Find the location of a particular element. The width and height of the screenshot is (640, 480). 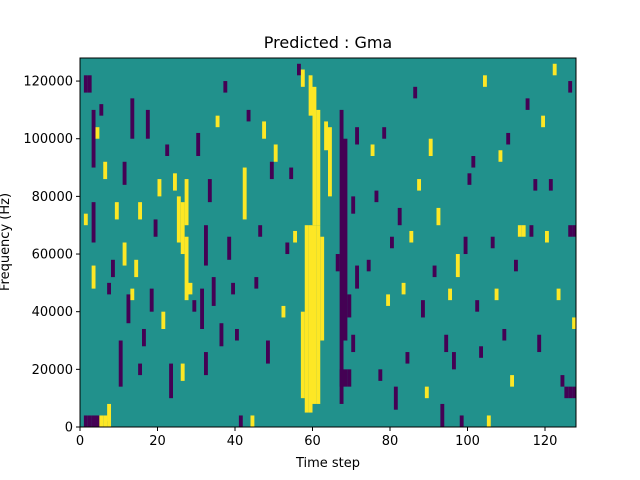

x-tick-label: 80 is located at coordinates (390, 441).